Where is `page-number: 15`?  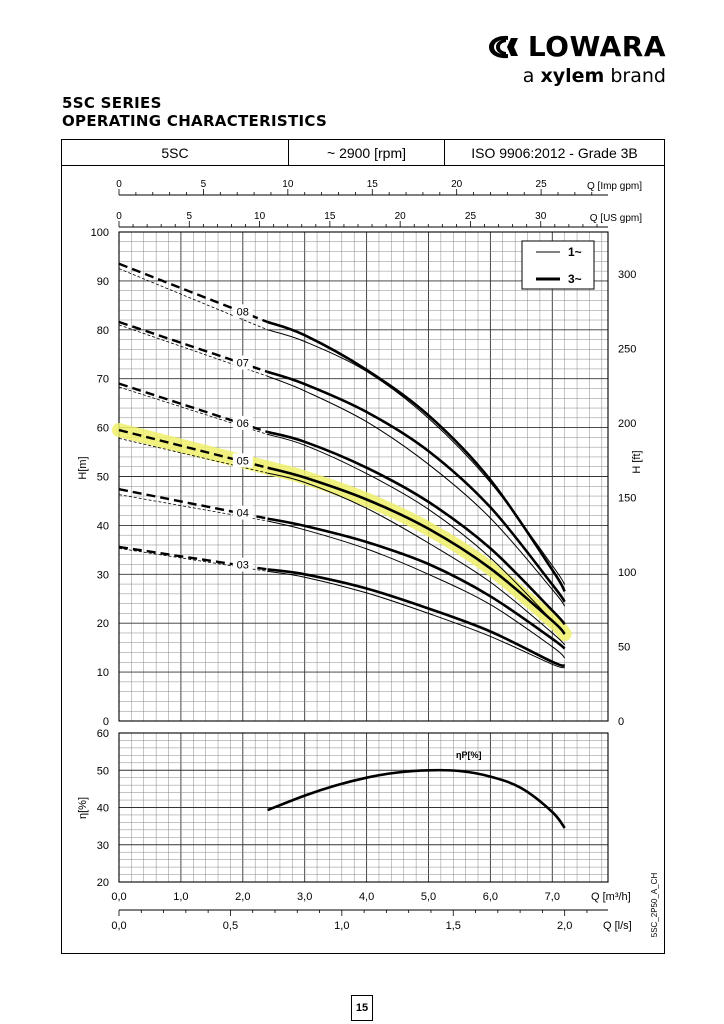 page-number: 15 is located at coordinates (362, 1008).